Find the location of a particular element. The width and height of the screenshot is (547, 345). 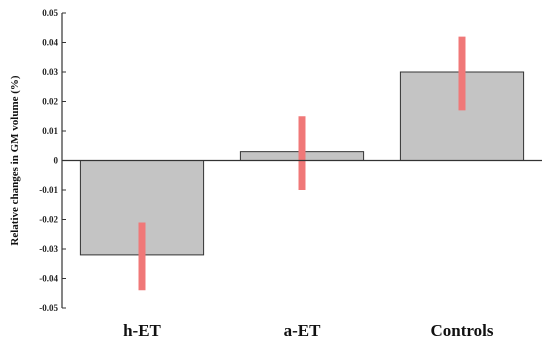

y-tick-label: -0.02 is located at coordinates (48, 220).